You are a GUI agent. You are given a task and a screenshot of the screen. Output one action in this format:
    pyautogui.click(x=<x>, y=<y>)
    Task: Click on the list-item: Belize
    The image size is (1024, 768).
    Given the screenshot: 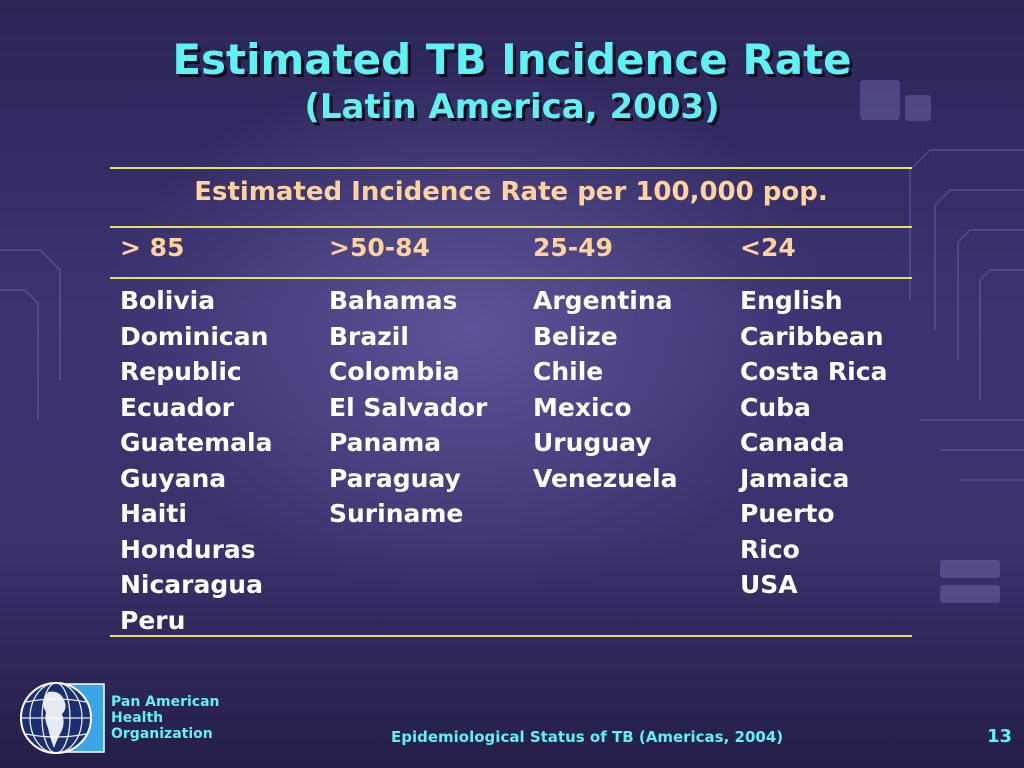 What is the action you would take?
    pyautogui.click(x=575, y=336)
    